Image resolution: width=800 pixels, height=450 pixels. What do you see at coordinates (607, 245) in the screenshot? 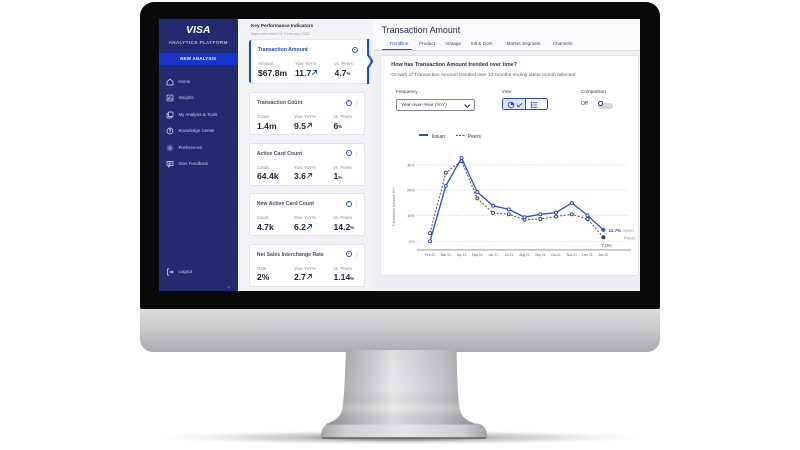
I see `svg-text: 7.0%` at bounding box center [607, 245].